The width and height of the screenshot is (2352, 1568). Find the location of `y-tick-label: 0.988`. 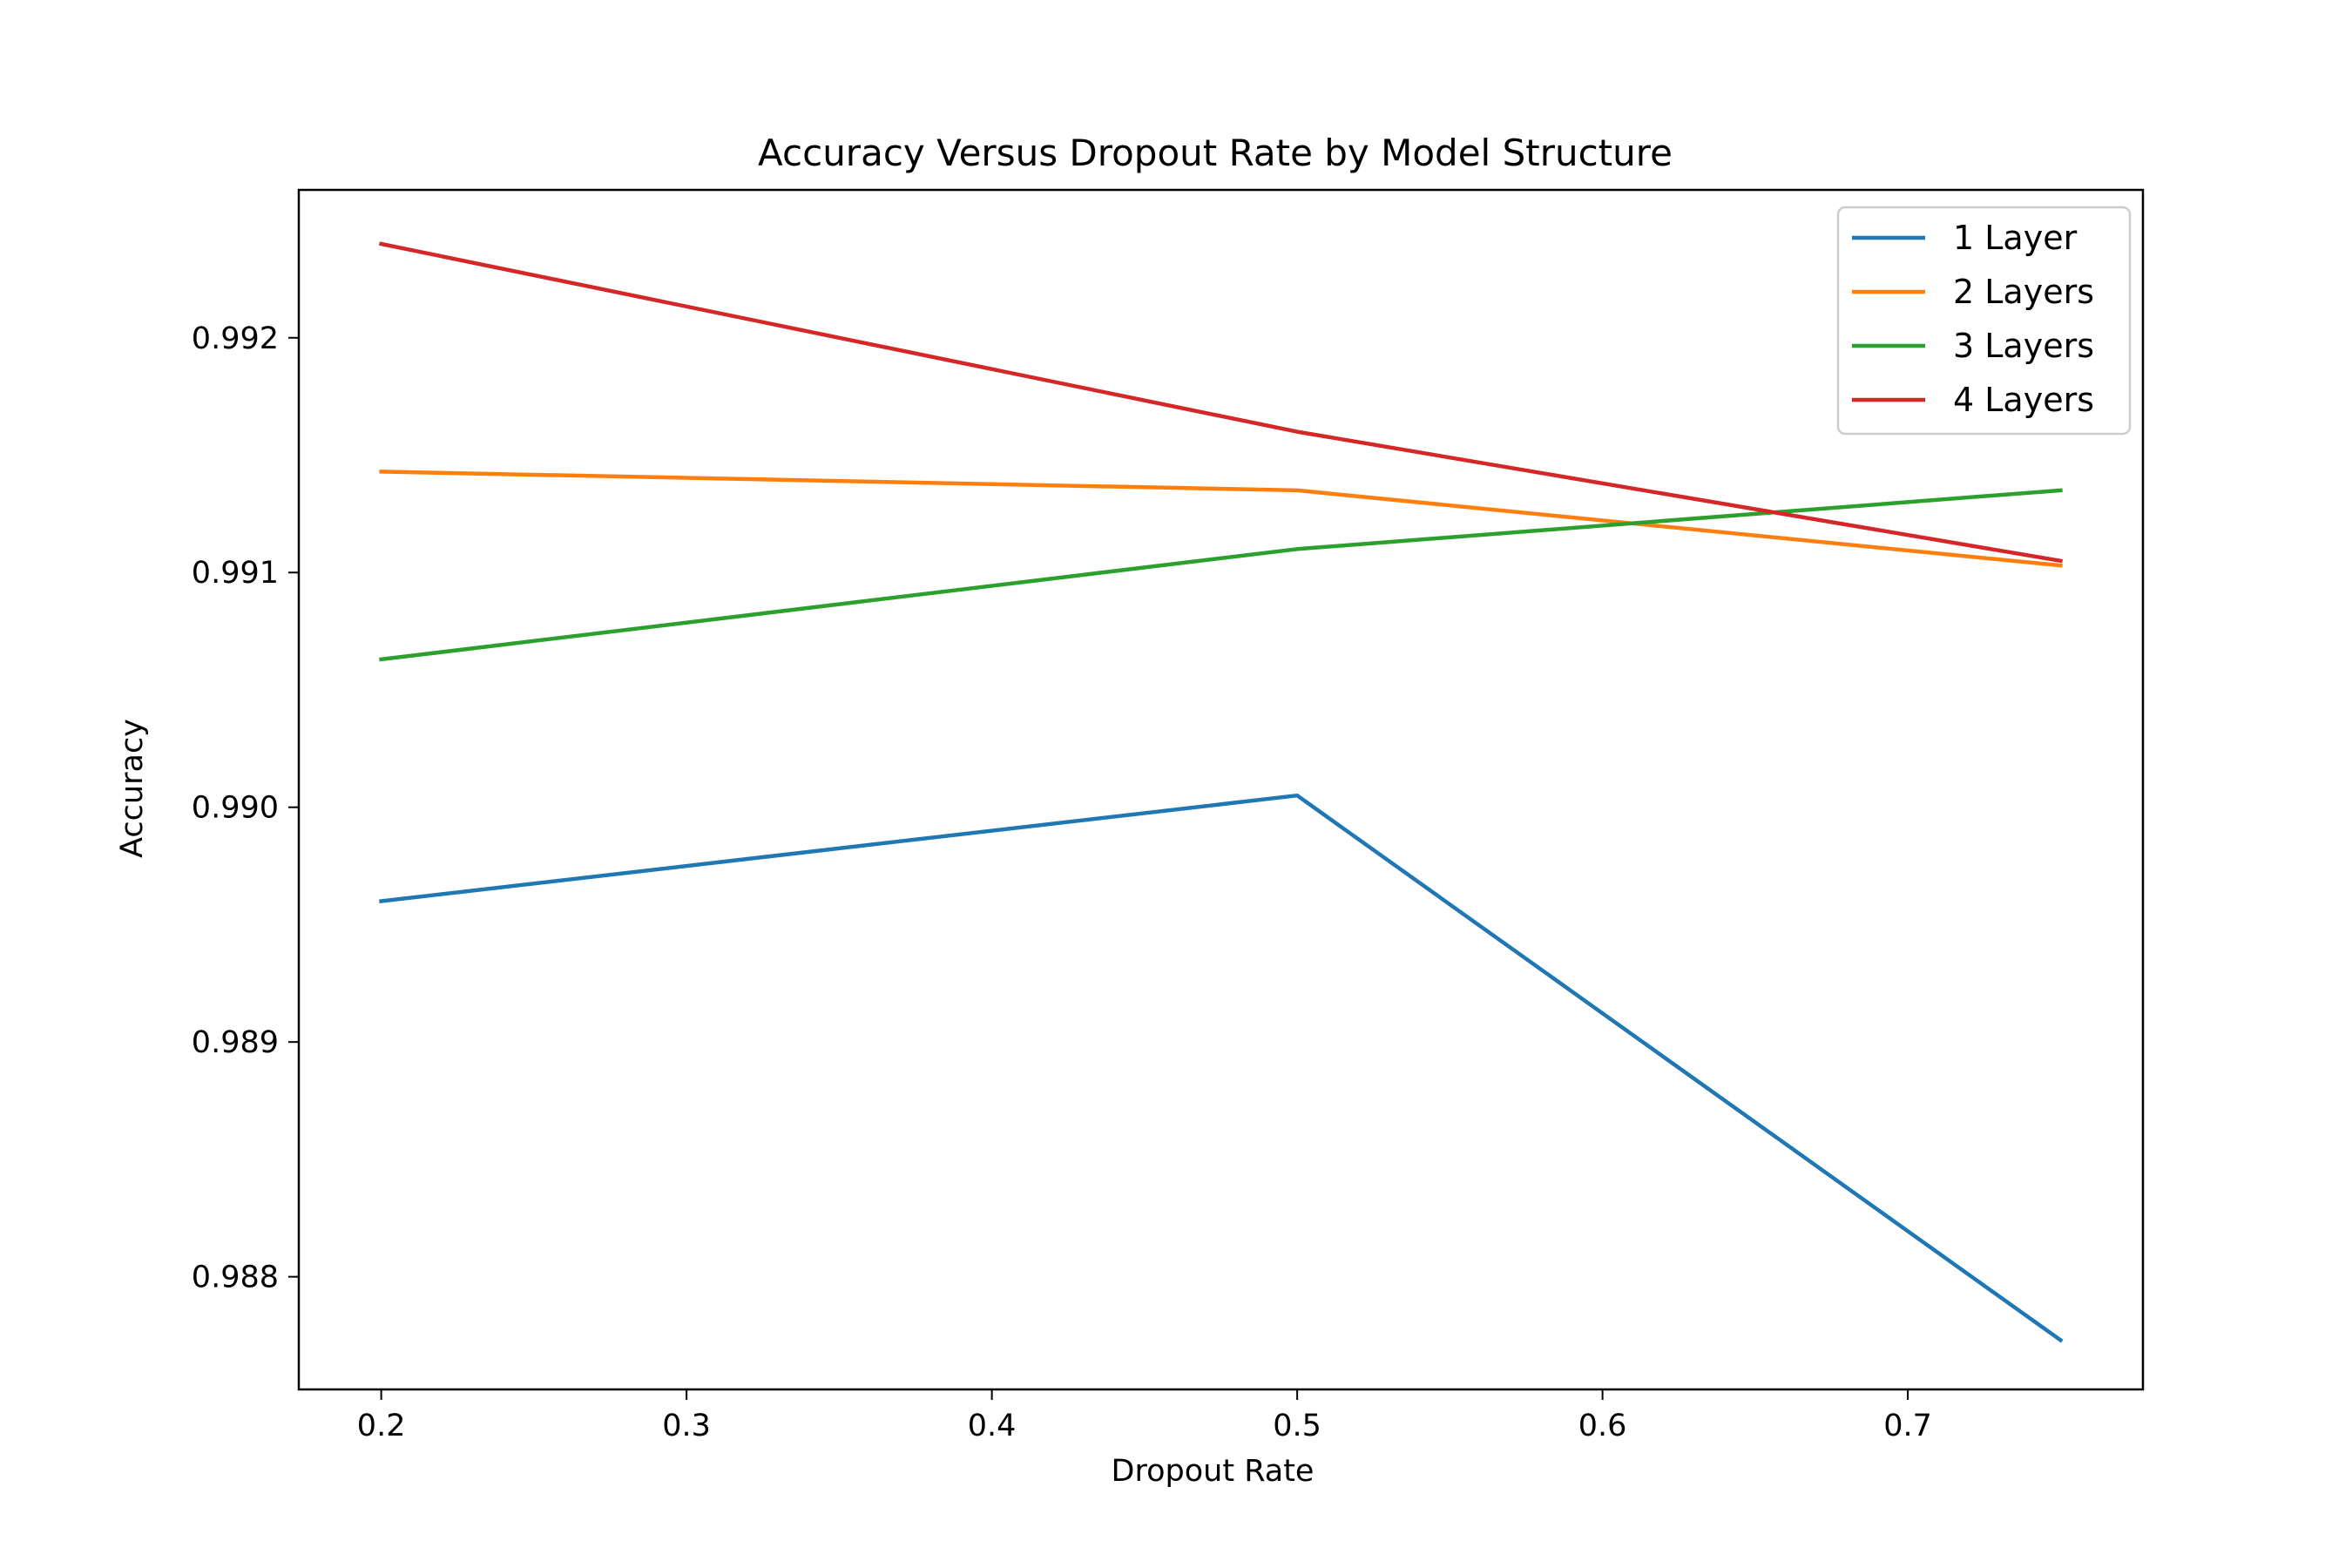

y-tick-label: 0.988 is located at coordinates (235, 1277).